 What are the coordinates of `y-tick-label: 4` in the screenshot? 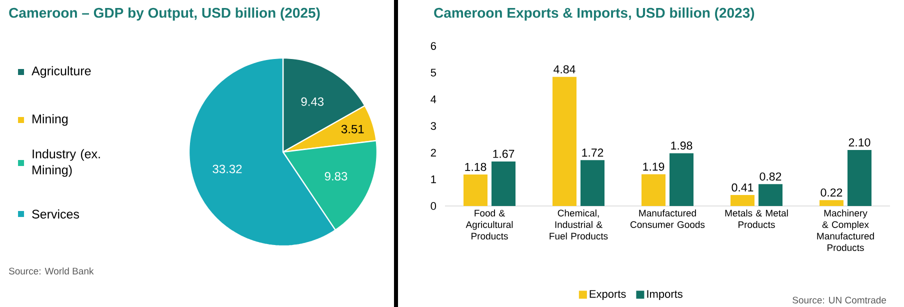 It's located at (433, 100).